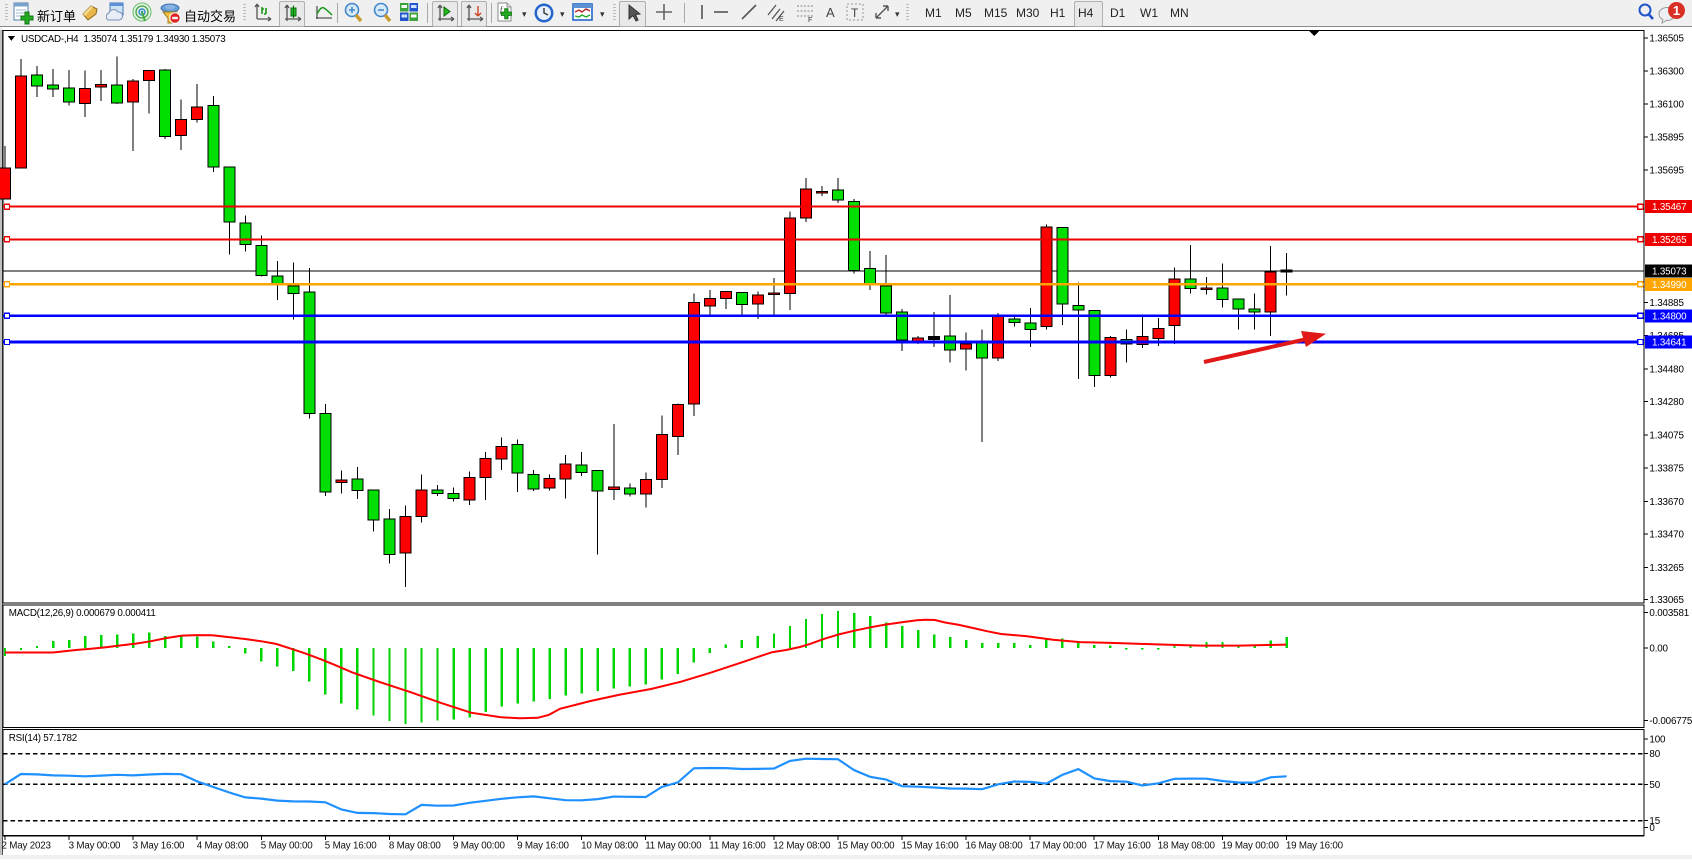  I want to click on svg-text: 1.34885, so click(1666, 303).